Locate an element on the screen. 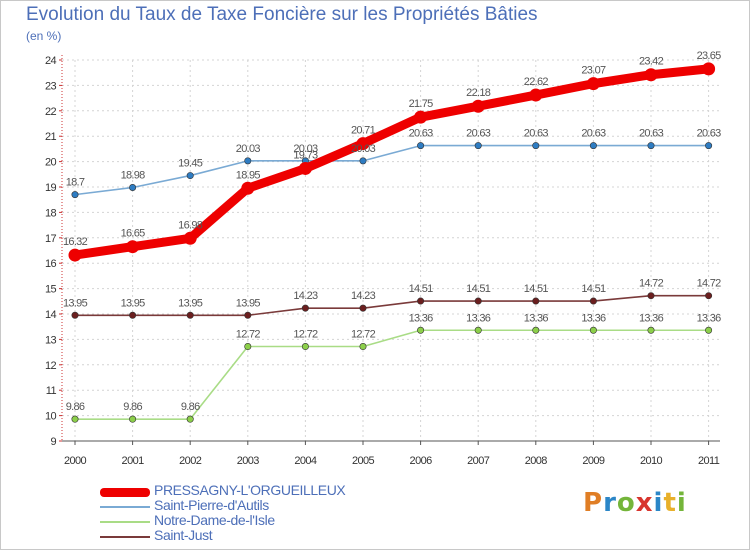 This screenshot has width=750, height=550. data-label: 18.98 is located at coordinates (133, 176).